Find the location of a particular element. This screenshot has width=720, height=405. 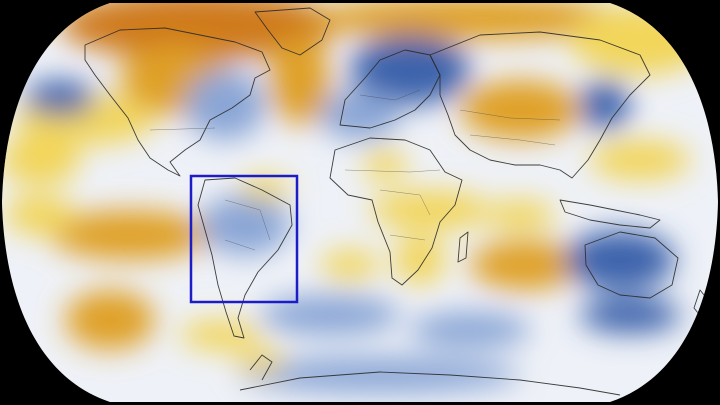

coastline-asia is located at coordinates (540, 105).